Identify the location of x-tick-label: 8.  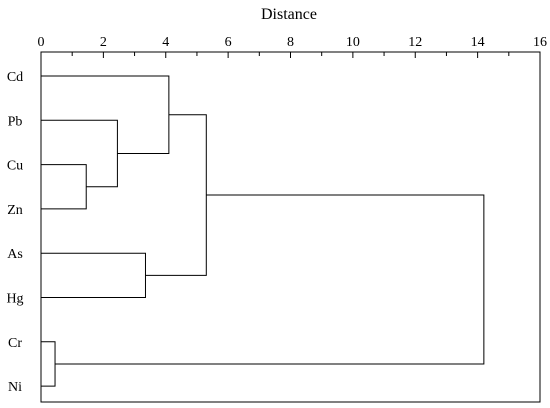
(290, 42).